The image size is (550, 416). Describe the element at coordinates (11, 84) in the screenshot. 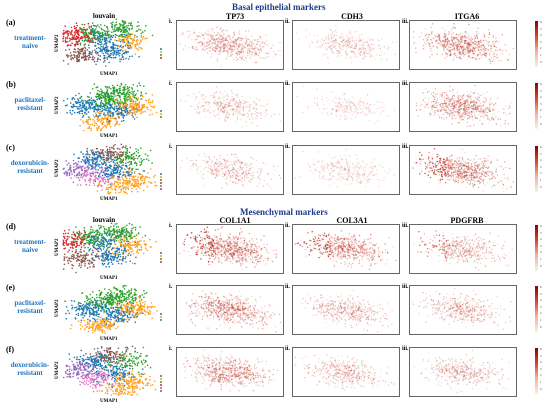

I see `row-letter: (b)` at that location.